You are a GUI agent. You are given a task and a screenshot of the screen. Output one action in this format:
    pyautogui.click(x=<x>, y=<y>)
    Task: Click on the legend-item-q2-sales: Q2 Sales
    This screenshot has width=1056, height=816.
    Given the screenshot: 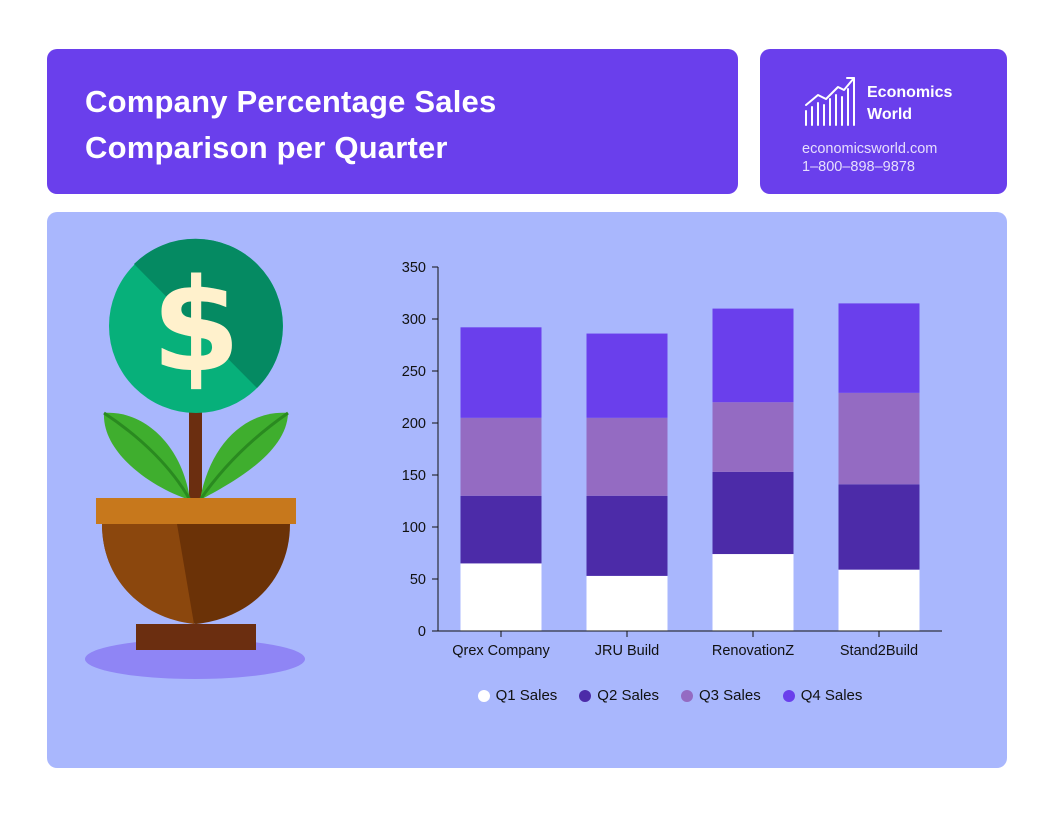 What is the action you would take?
    pyautogui.click(x=619, y=695)
    